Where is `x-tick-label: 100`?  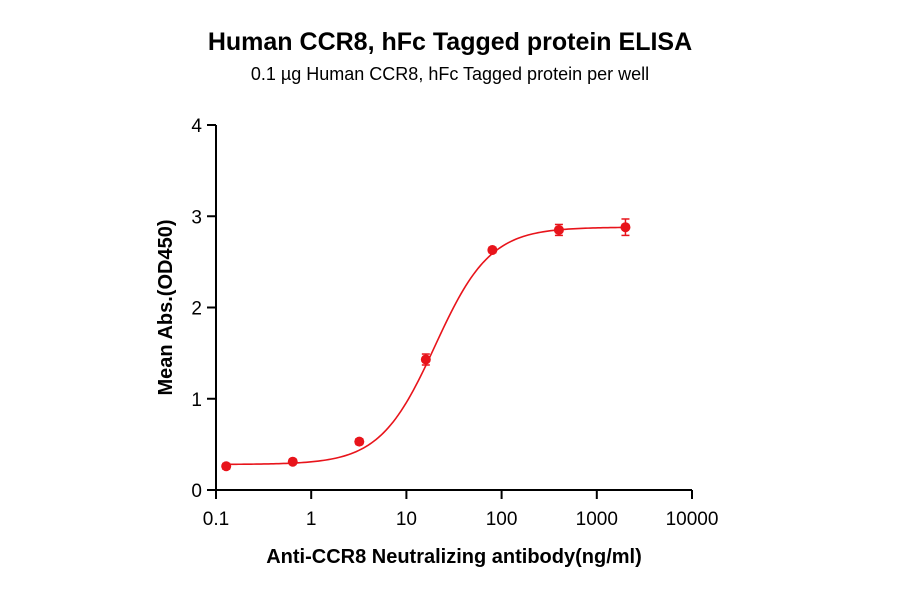 x-tick-label: 100 is located at coordinates (502, 519).